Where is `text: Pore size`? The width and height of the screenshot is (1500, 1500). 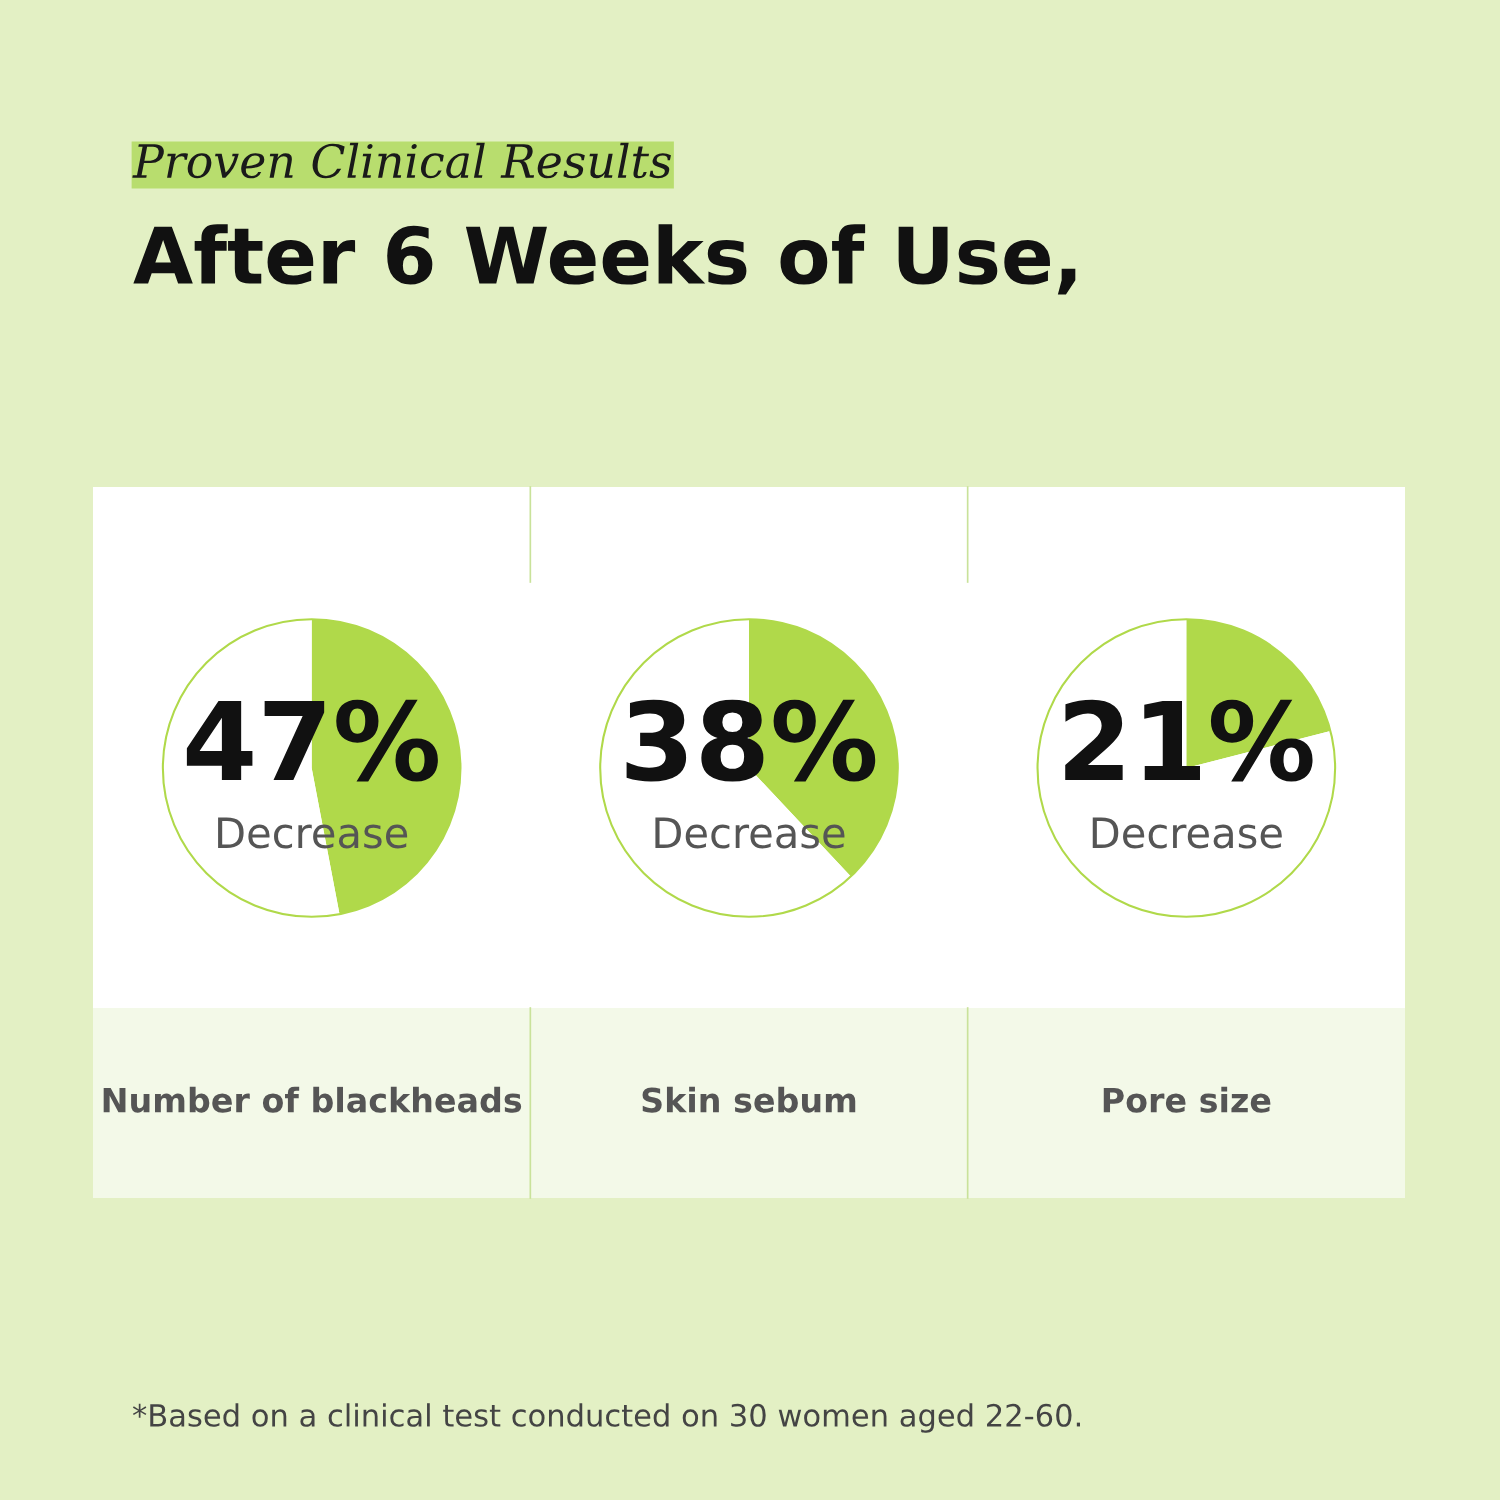 text: Pore size is located at coordinates (1187, 1099).